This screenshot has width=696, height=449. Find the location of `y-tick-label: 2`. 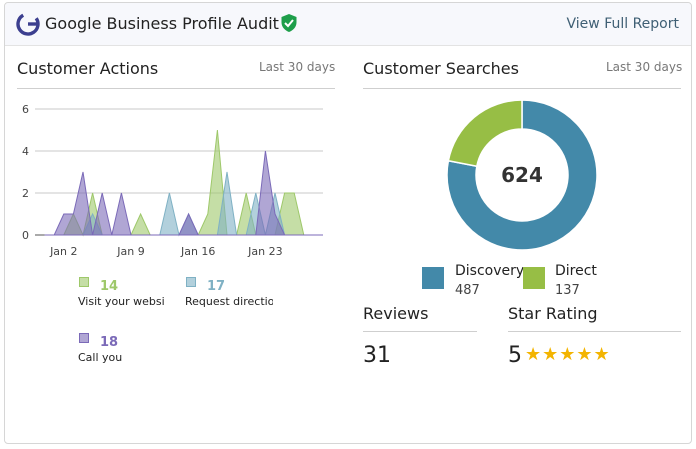

y-tick-label: 2 is located at coordinates (25, 193).